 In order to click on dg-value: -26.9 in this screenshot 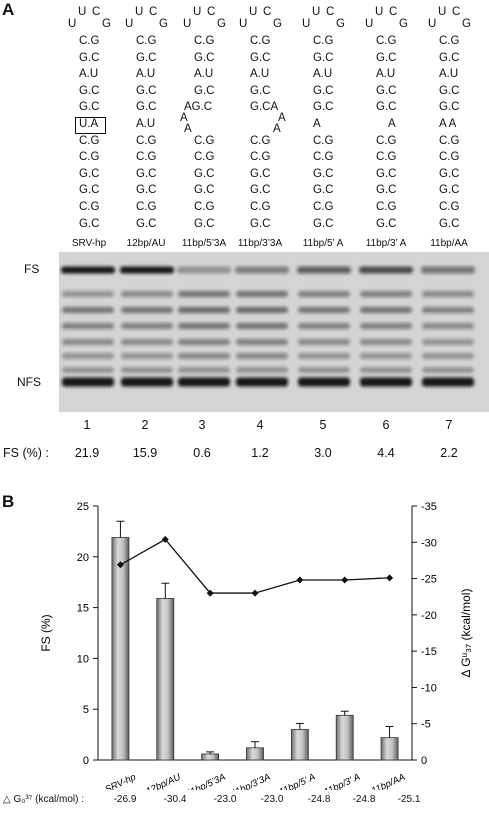, I will do `click(125, 799)`.